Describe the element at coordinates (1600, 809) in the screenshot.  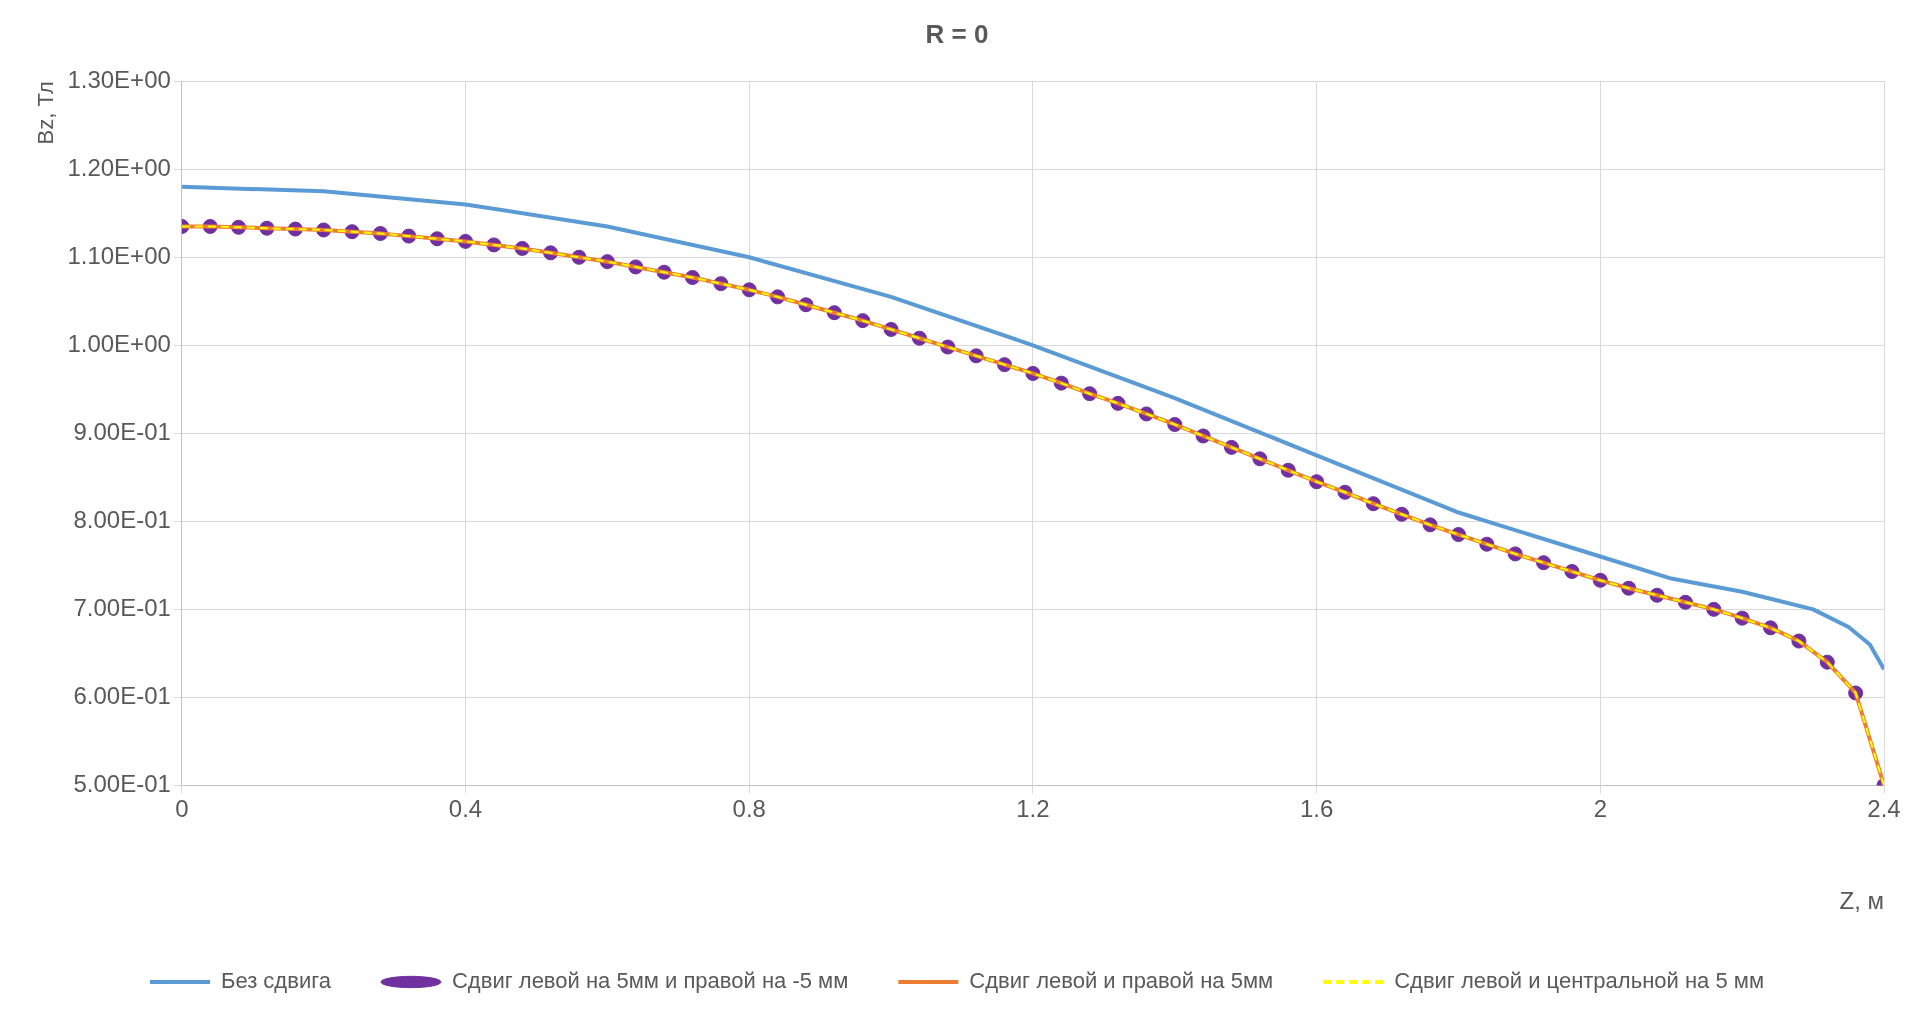
I see `x-tick-label: 2` at that location.